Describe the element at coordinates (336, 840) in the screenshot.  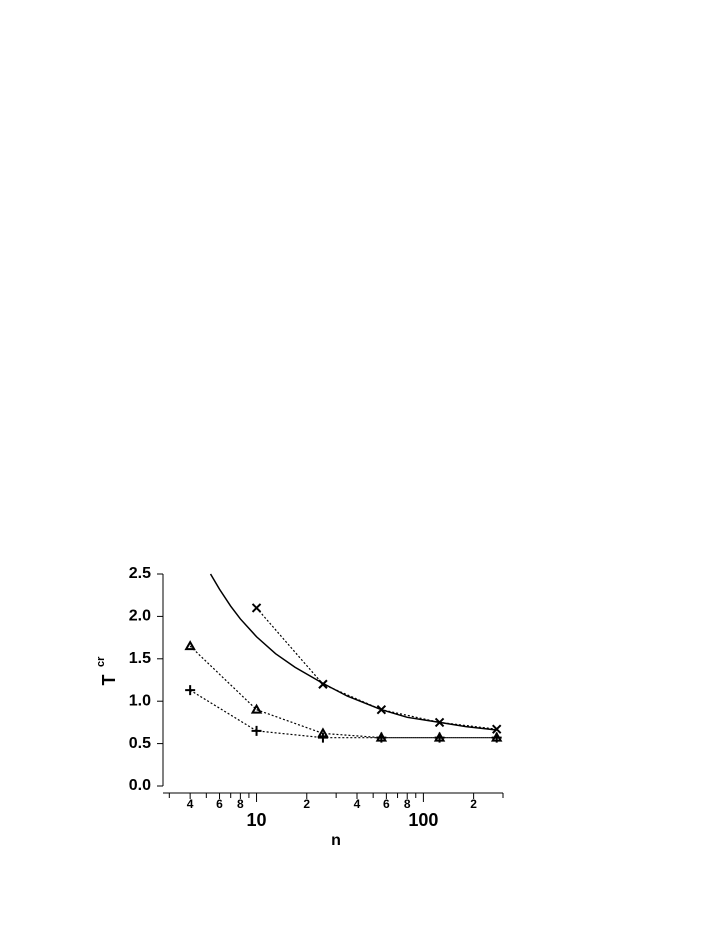
I see `x-axis-label: n` at that location.